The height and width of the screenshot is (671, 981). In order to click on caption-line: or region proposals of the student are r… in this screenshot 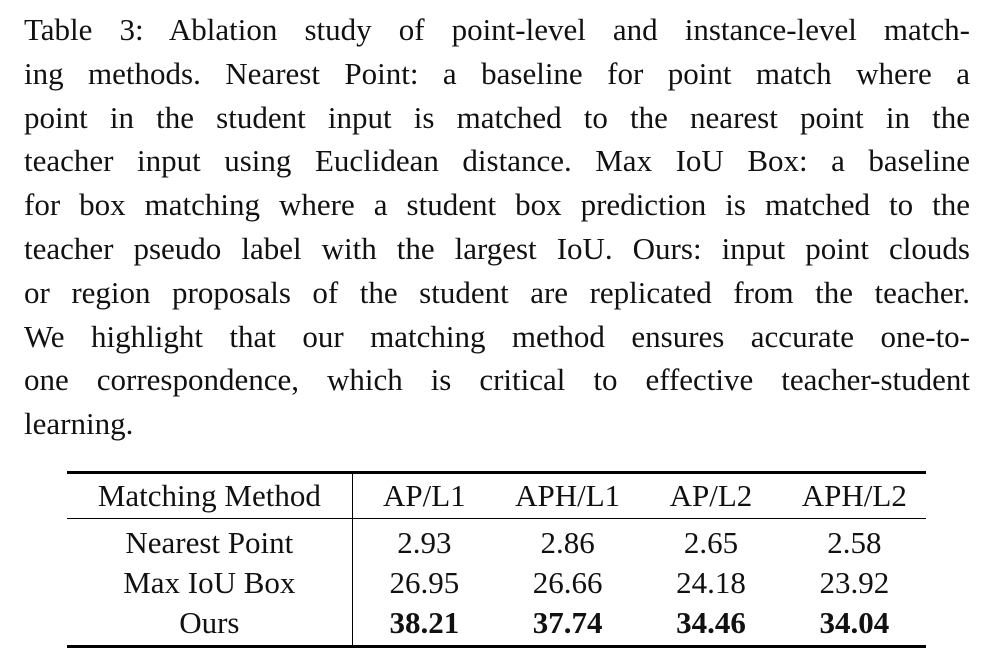, I will do `click(497, 292)`.